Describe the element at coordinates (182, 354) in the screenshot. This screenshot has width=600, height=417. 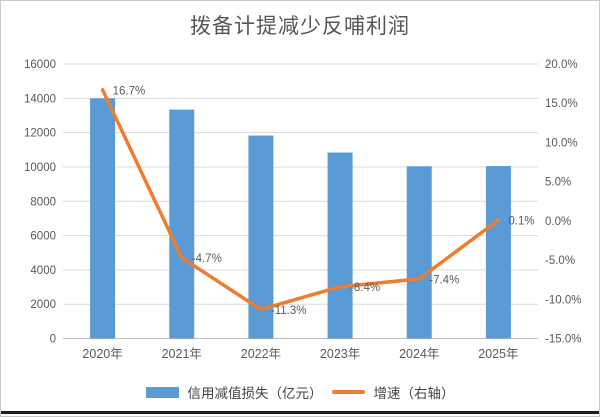
I see `x-axis-label: 2021年` at that location.